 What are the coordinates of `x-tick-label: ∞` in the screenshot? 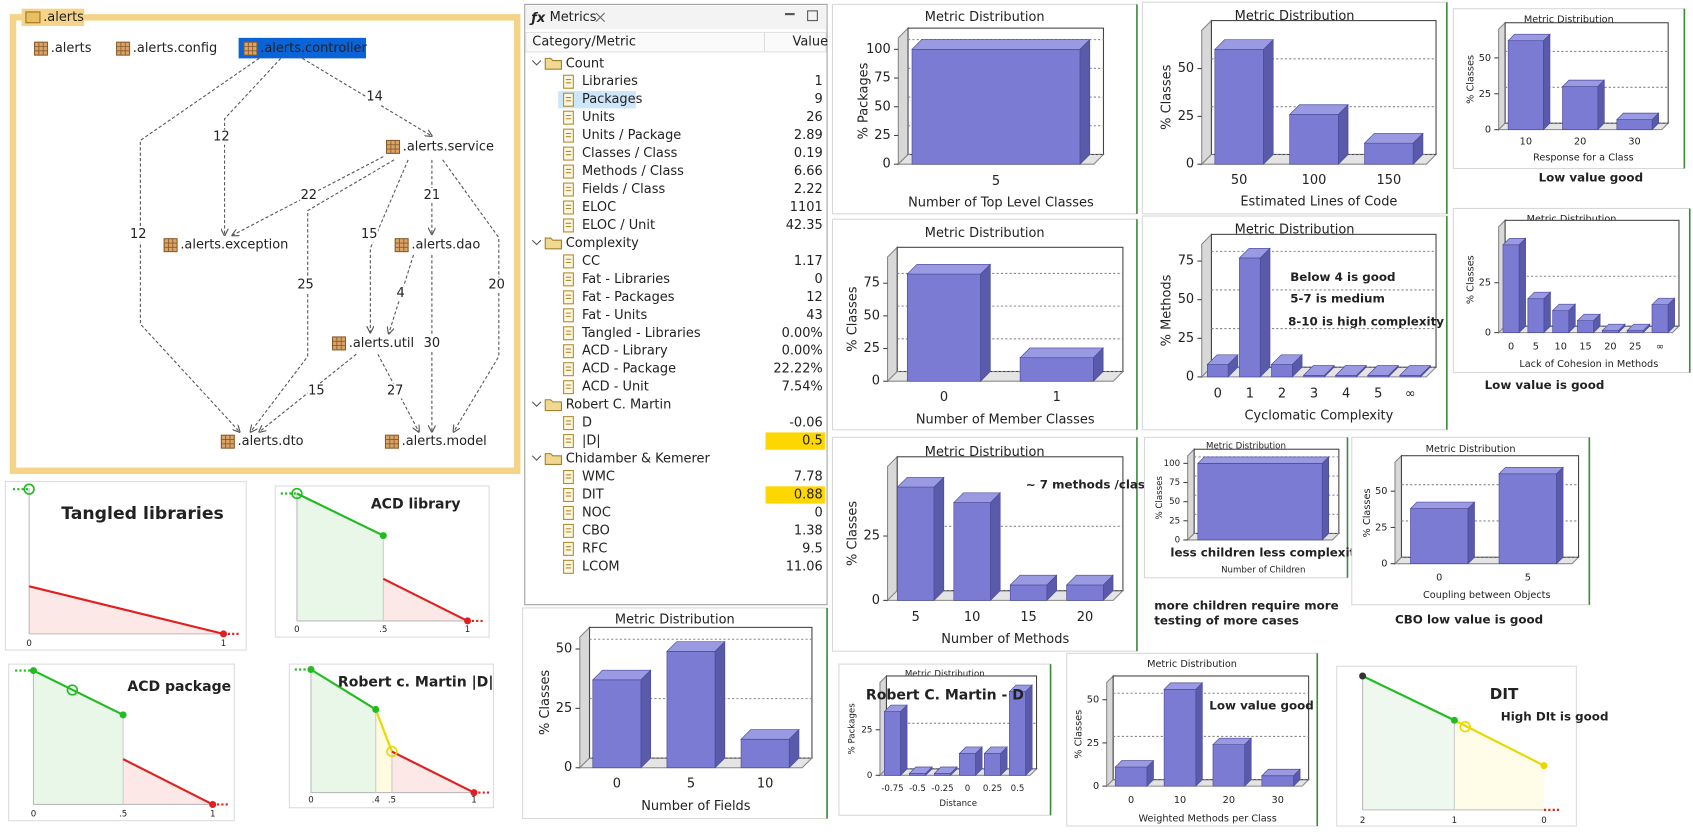 It's located at (1410, 394).